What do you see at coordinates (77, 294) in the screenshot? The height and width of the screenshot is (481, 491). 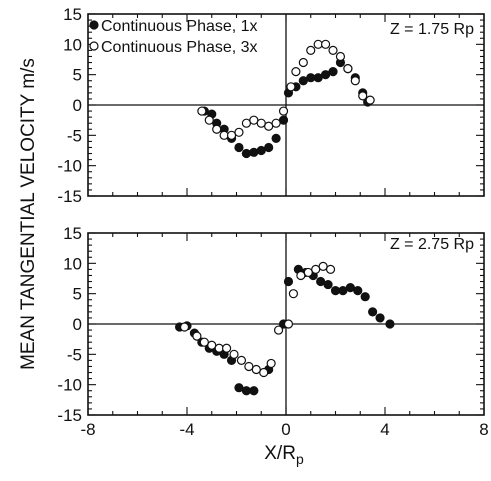 I see `y-tick-label: 5` at bounding box center [77, 294].